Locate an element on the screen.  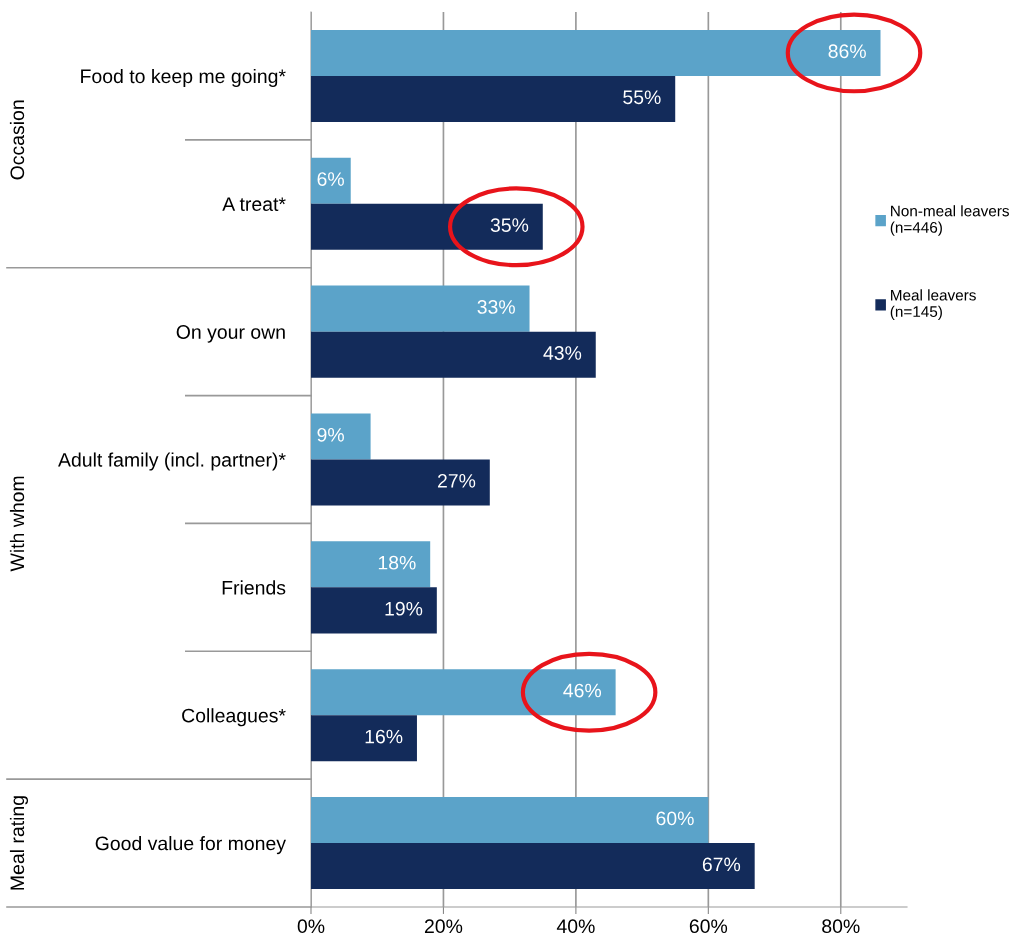
y-tick-label: Adult family (incl. partner)* is located at coordinates (172, 461).